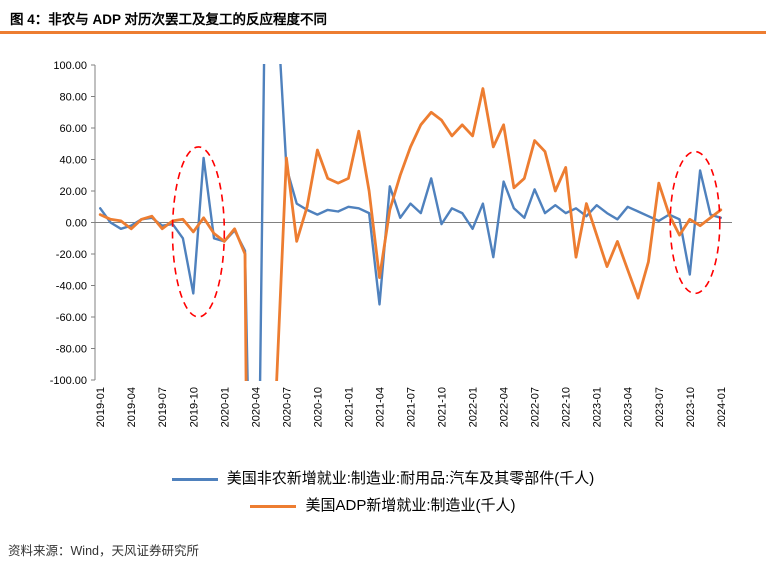 Image resolution: width=766 pixels, height=564 pixels. Describe the element at coordinates (68, 381) in the screenshot. I see `y-axis-tick-label: -100.00` at that location.